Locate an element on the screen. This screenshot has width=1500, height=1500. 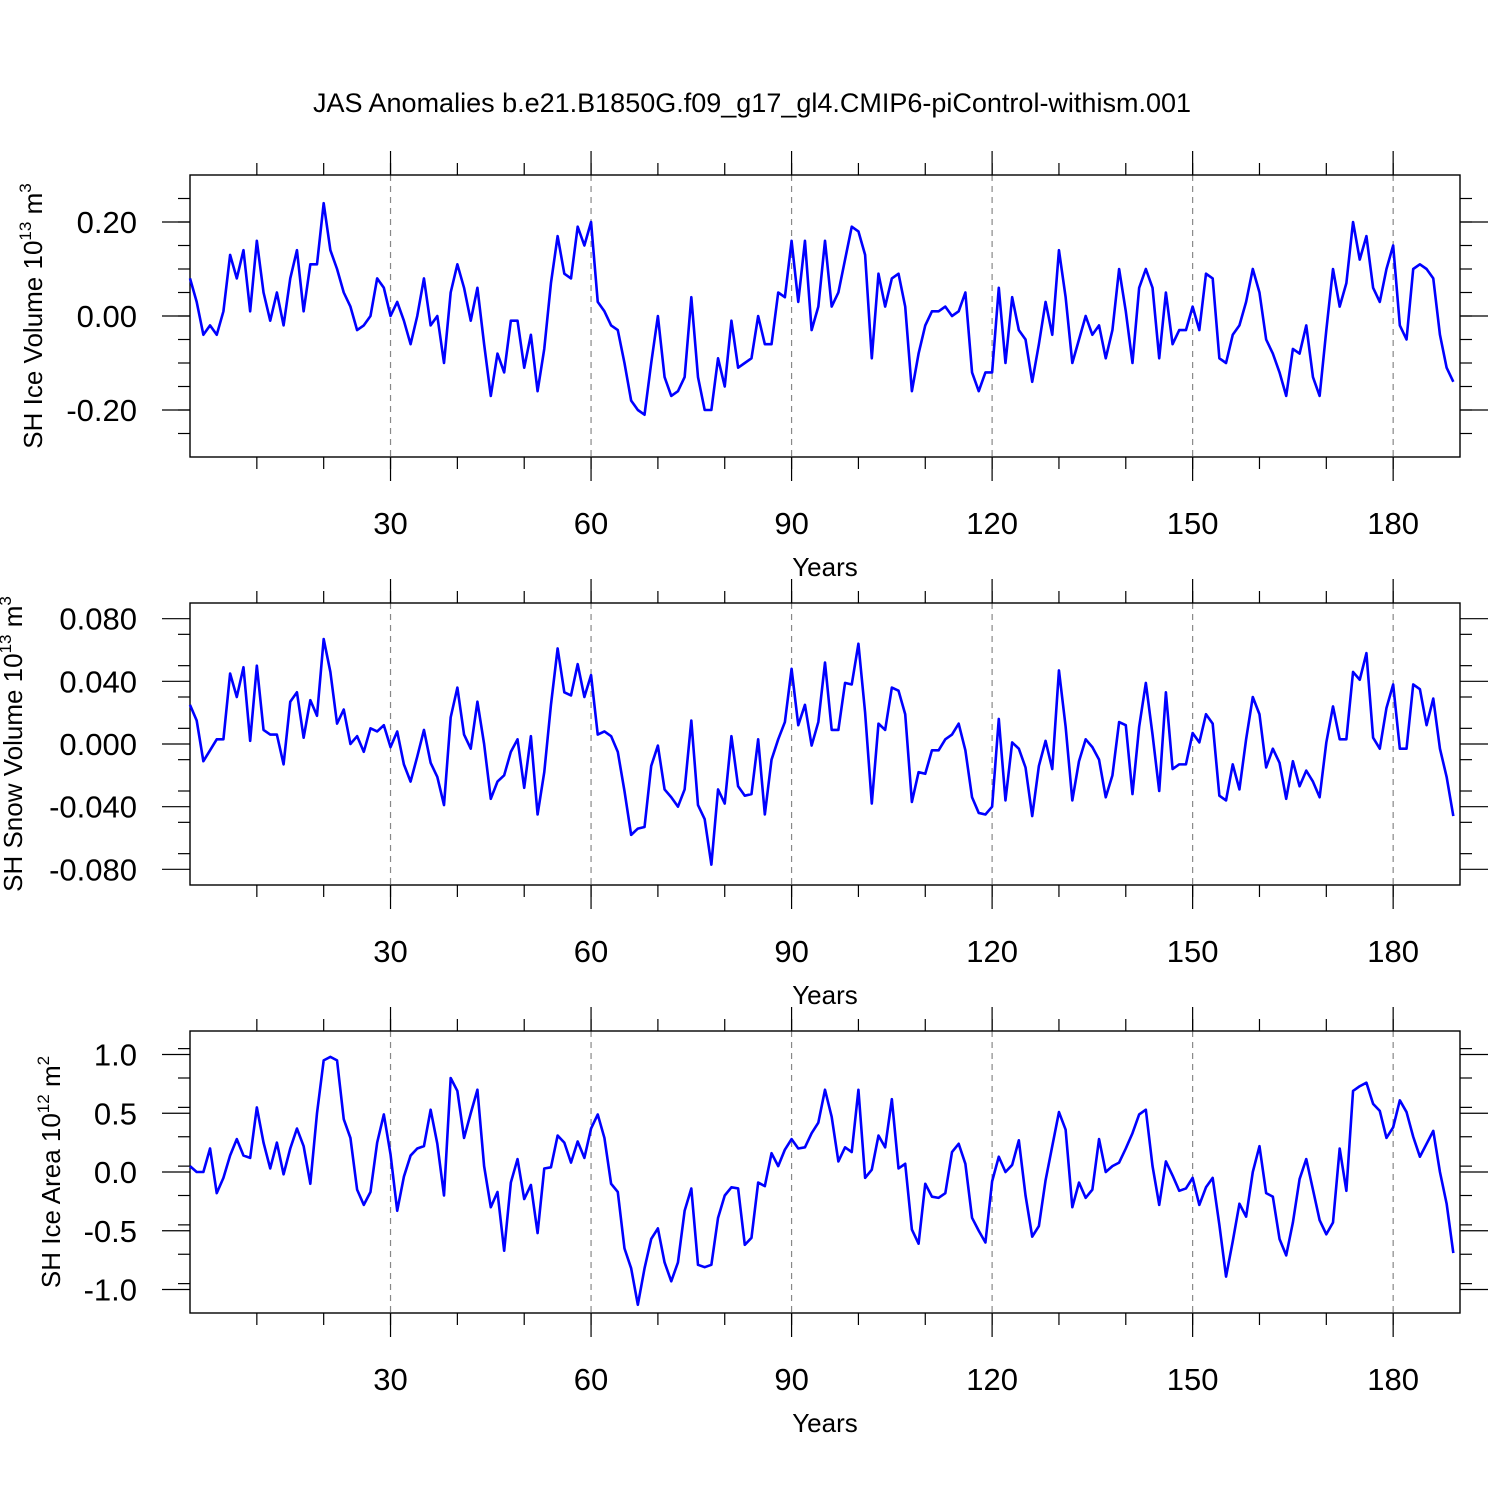
y-tick-label: 0.000 is located at coordinates (98, 744).